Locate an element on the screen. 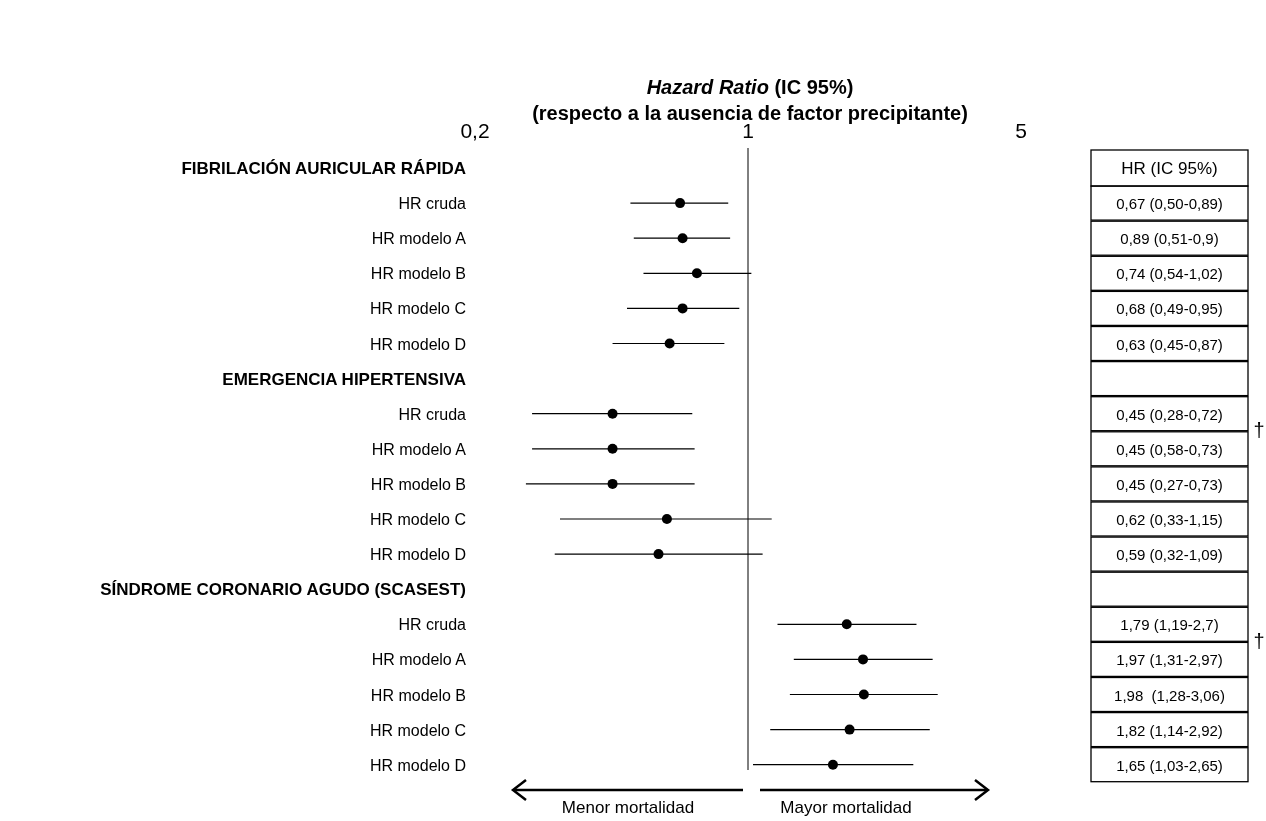 The width and height of the screenshot is (1266, 821). y-tick-label: FIBRILACIÓN AURICULAR RÁPIDA is located at coordinates (323, 168).